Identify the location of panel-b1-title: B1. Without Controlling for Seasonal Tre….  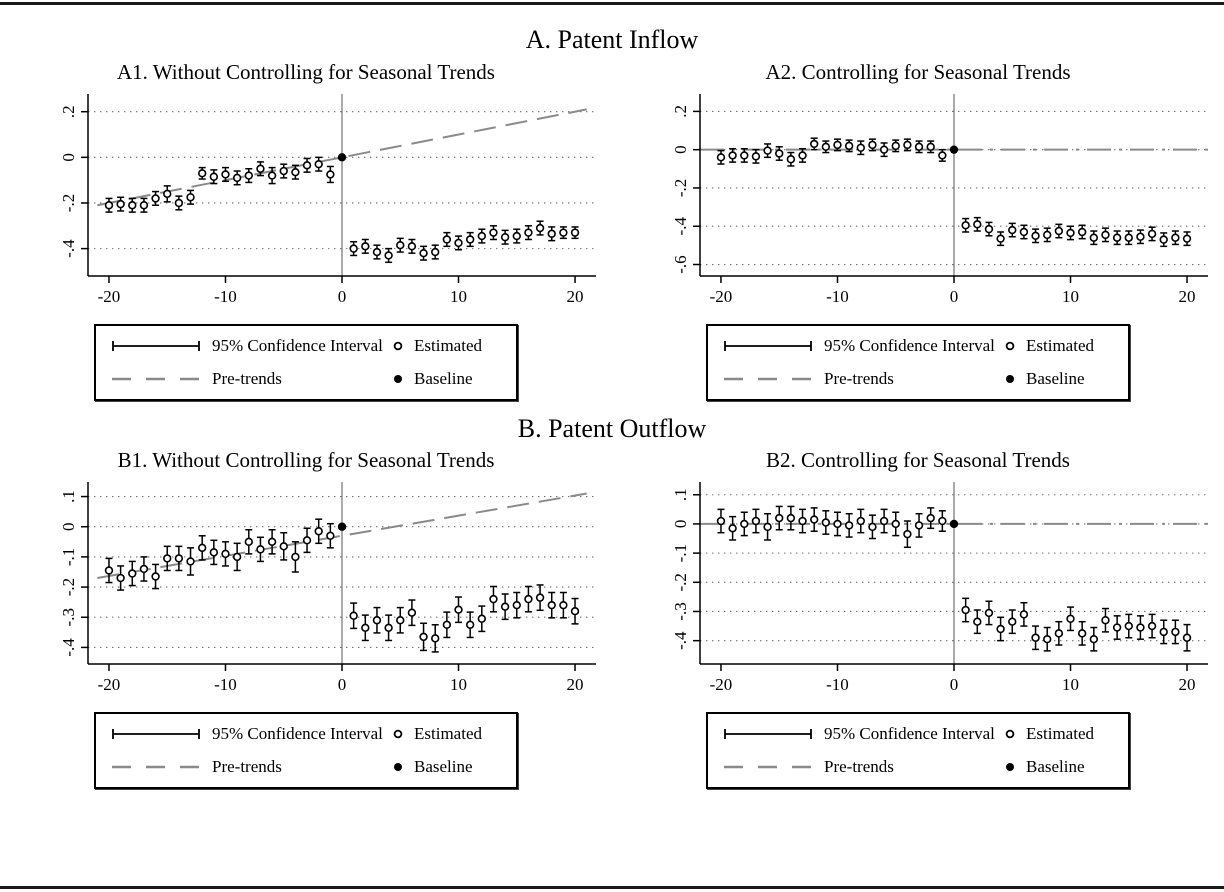
(306, 460).